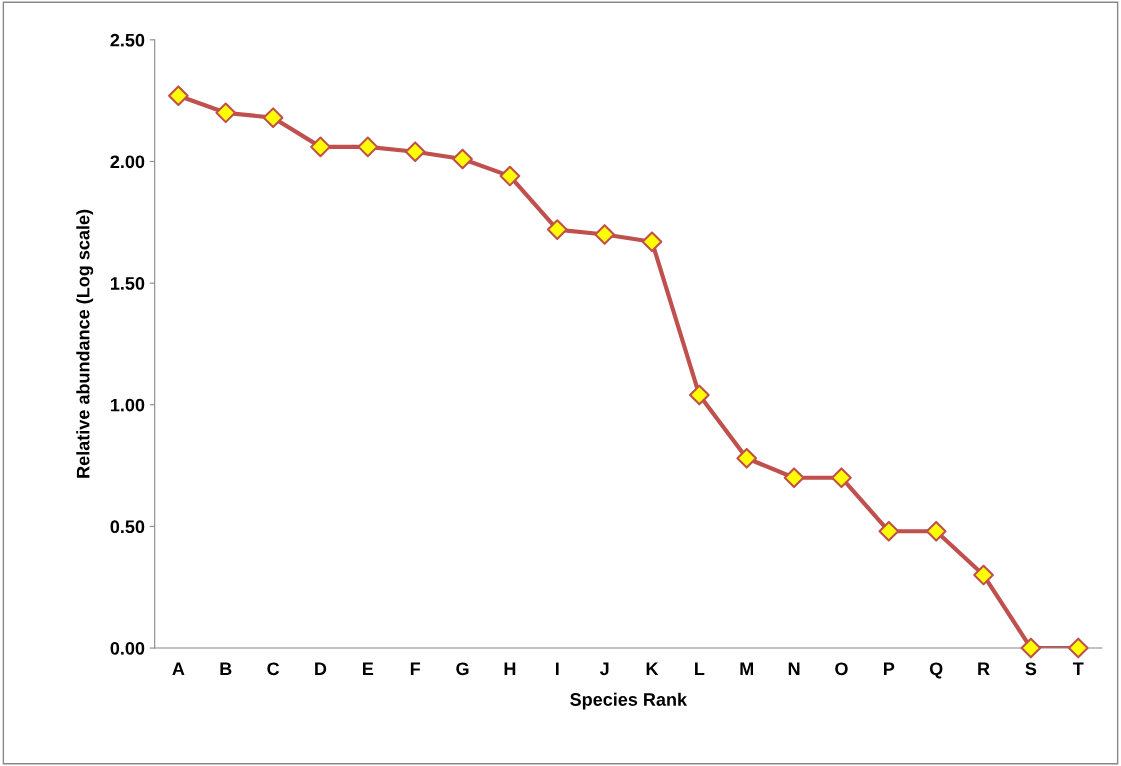 This screenshot has width=1121, height=766. What do you see at coordinates (747, 669) in the screenshot?
I see `x-tick-label: M` at bounding box center [747, 669].